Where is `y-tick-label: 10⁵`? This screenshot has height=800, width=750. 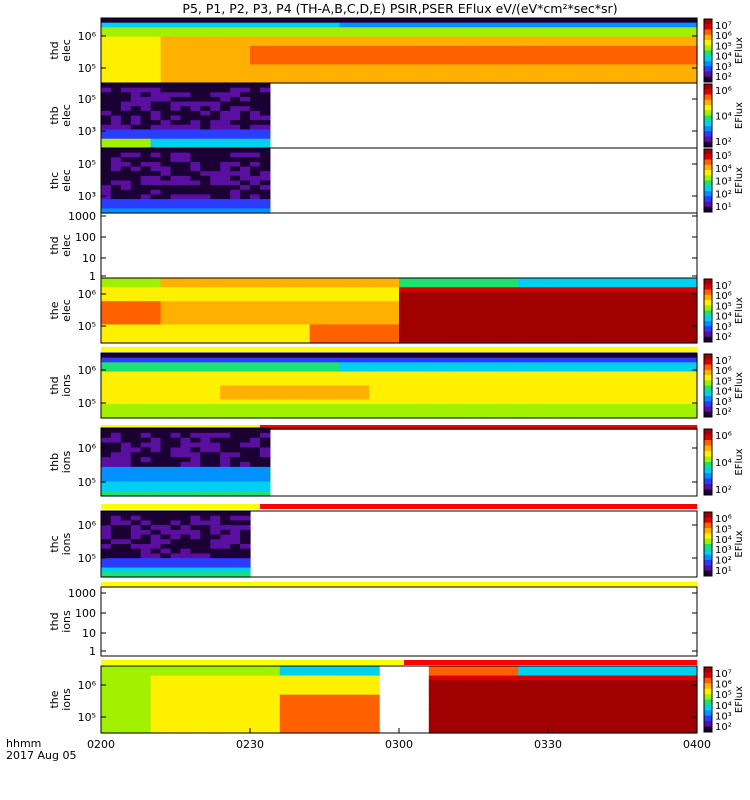
y-tick-label: 10⁵ is located at coordinates (87, 558).